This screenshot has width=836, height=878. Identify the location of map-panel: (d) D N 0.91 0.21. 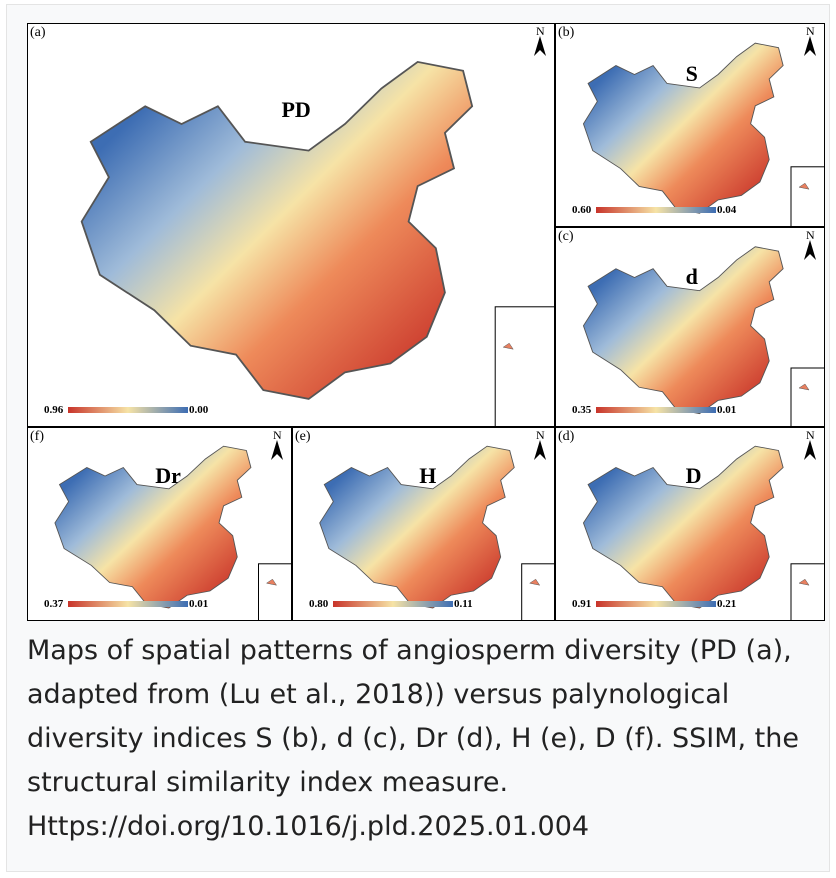
(690, 524).